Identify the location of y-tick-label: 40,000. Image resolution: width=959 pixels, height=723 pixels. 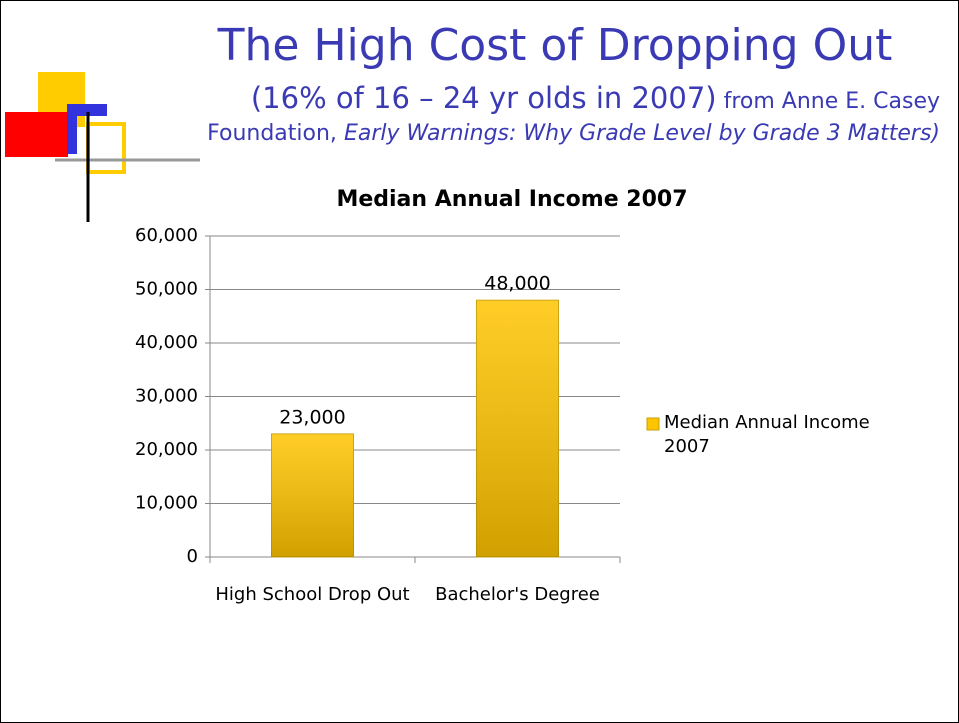
(166, 342).